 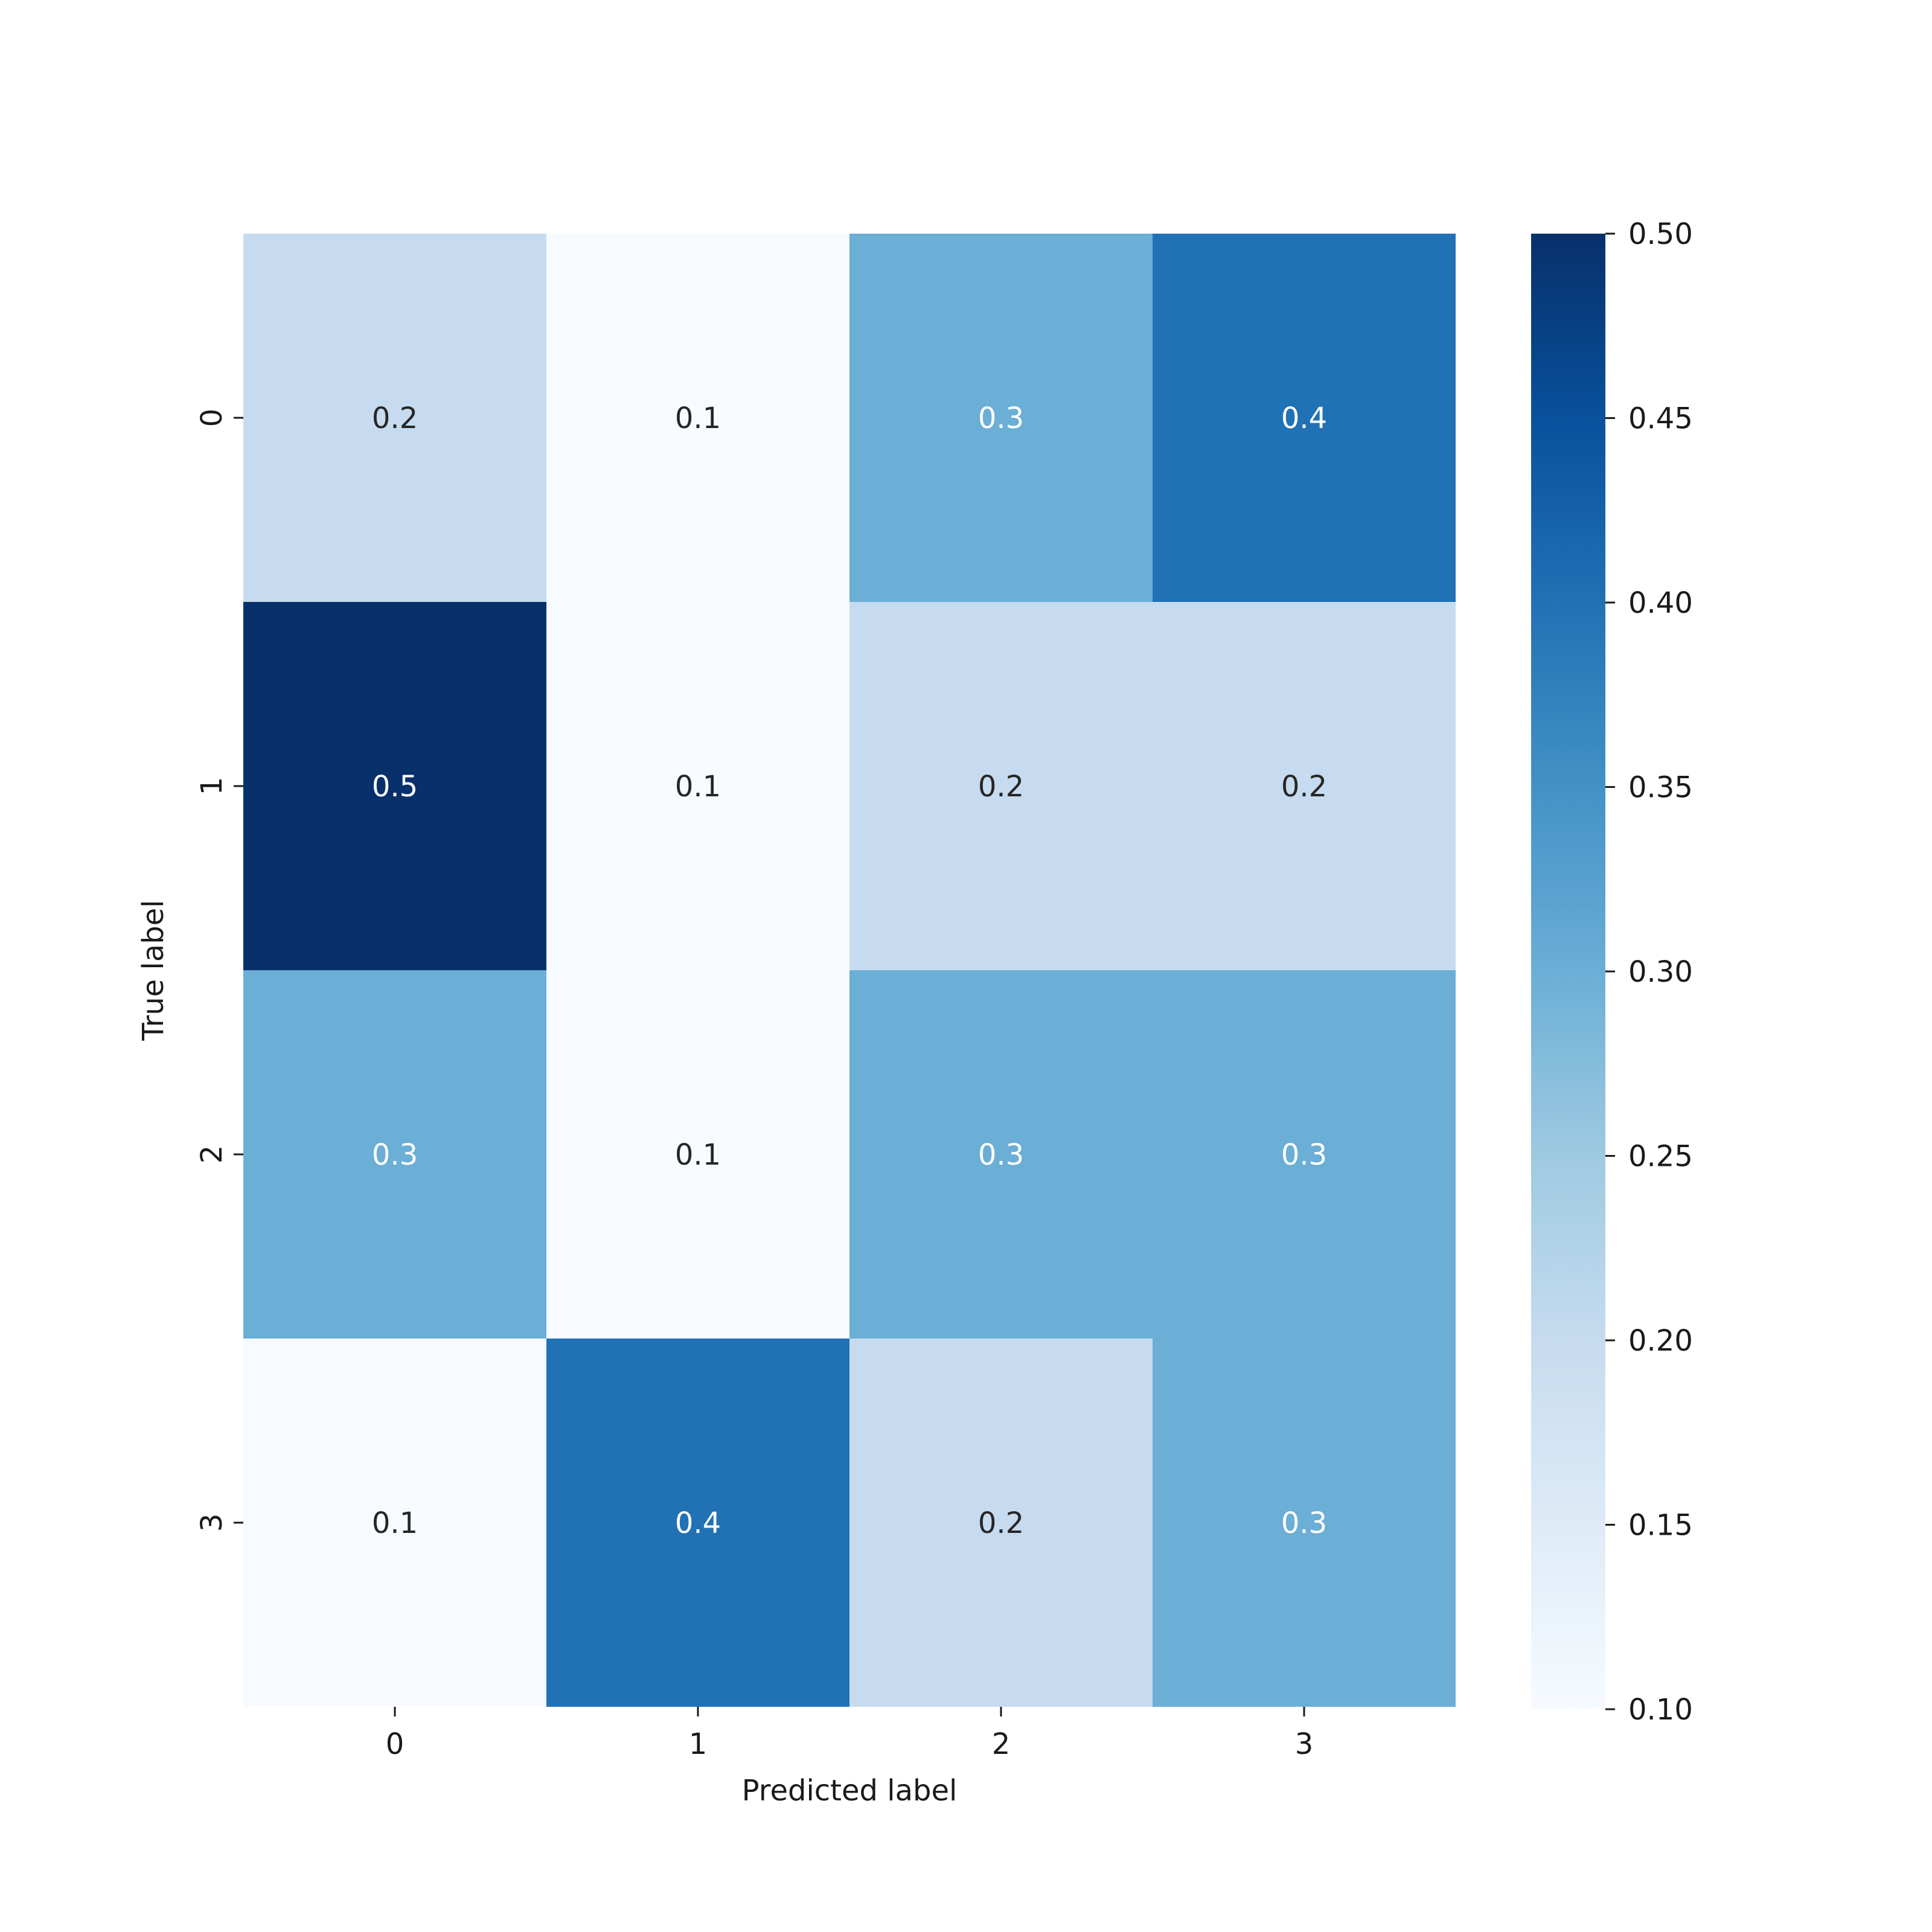 I want to click on cell-label-r2-c2: 0.3, so click(x=1001, y=1155).